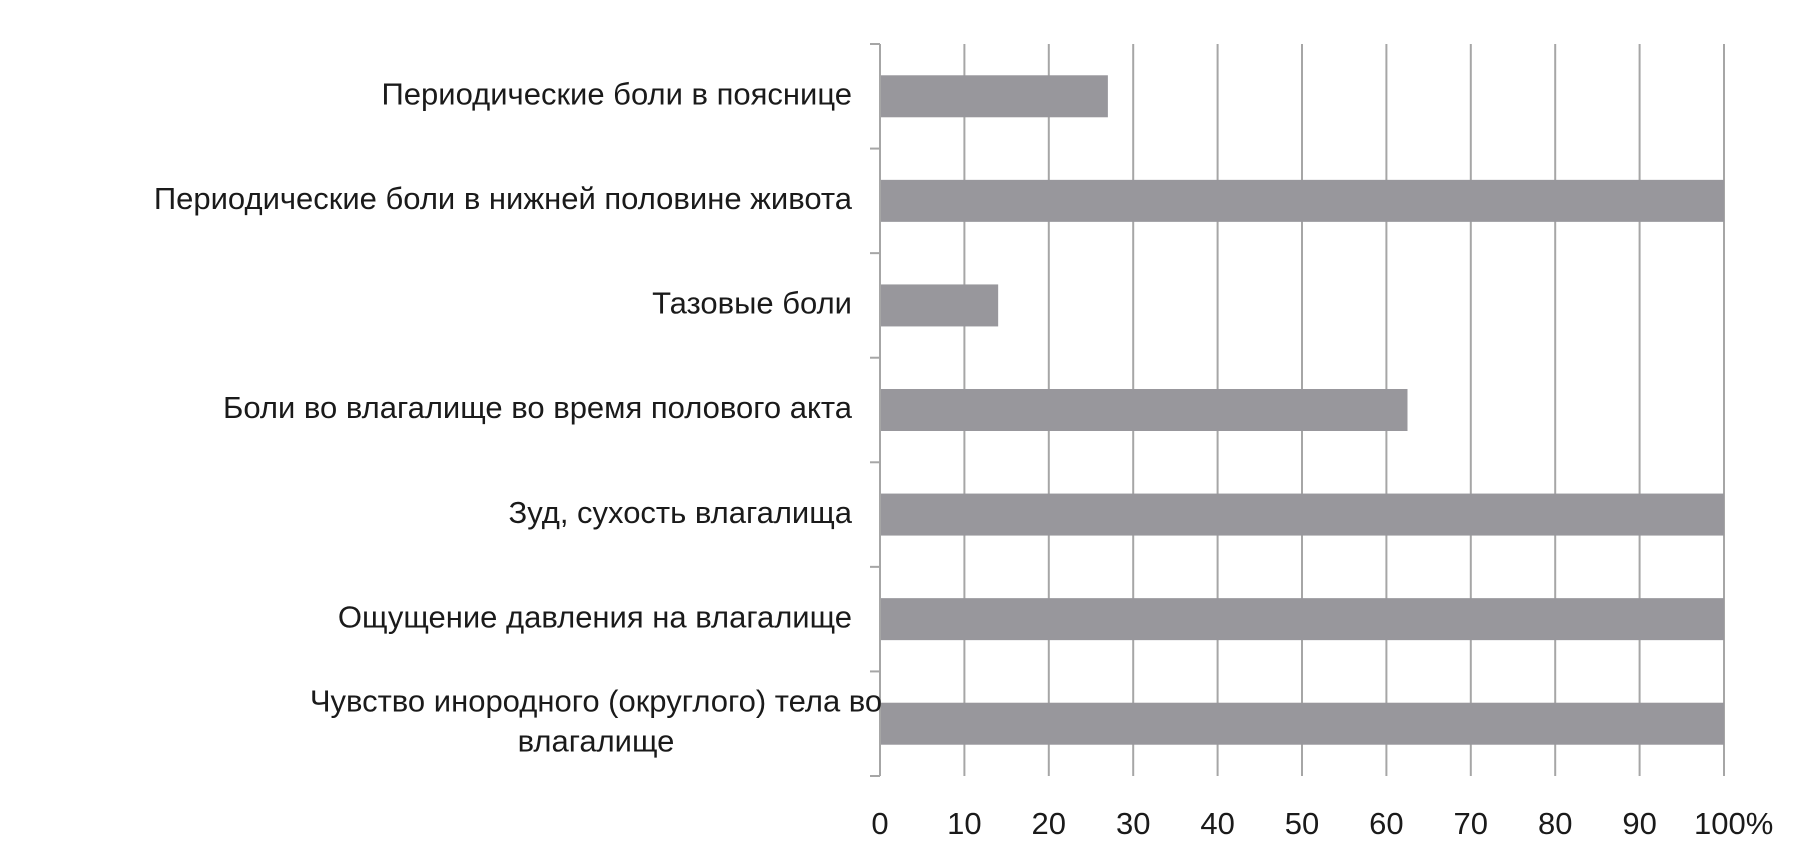 This screenshot has width=1811, height=858. I want to click on x-tick-label-90: 90, so click(1639, 823).